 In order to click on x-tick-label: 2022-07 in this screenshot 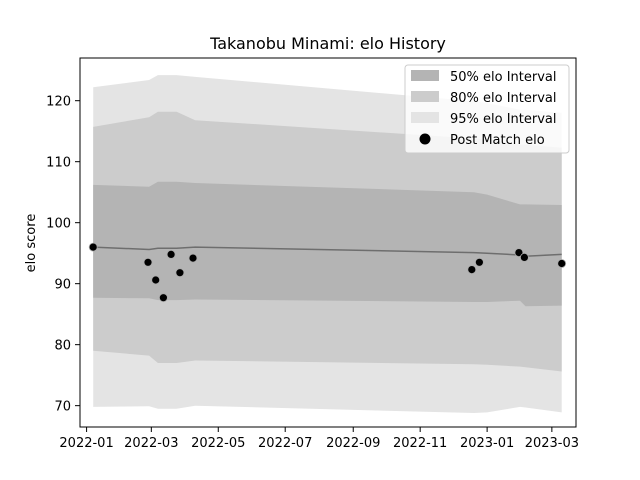, I will do `click(285, 443)`.